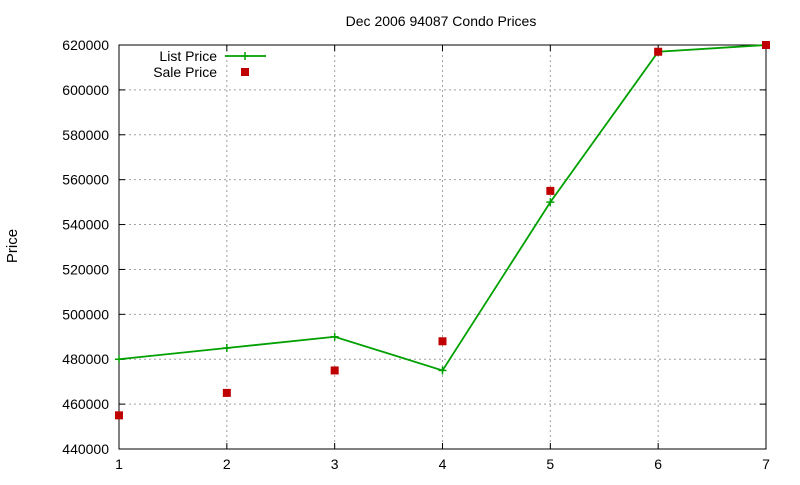  I want to click on x-tick-label: 2, so click(227, 464).